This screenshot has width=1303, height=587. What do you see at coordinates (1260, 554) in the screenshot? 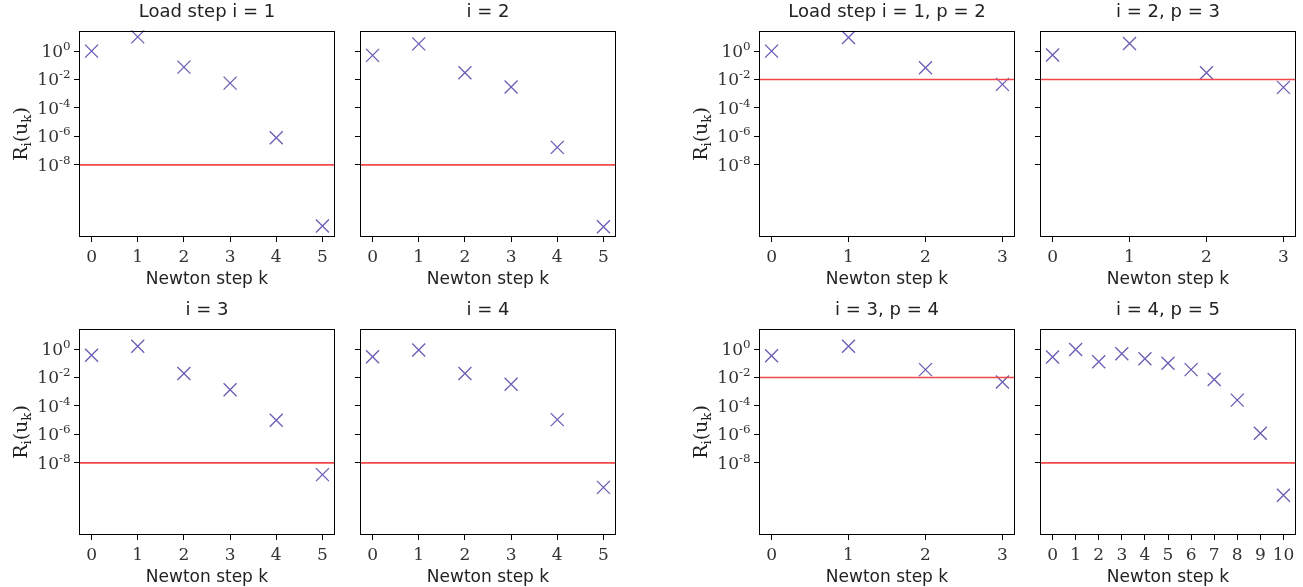
I see `x-tick-label: 9` at bounding box center [1260, 554].